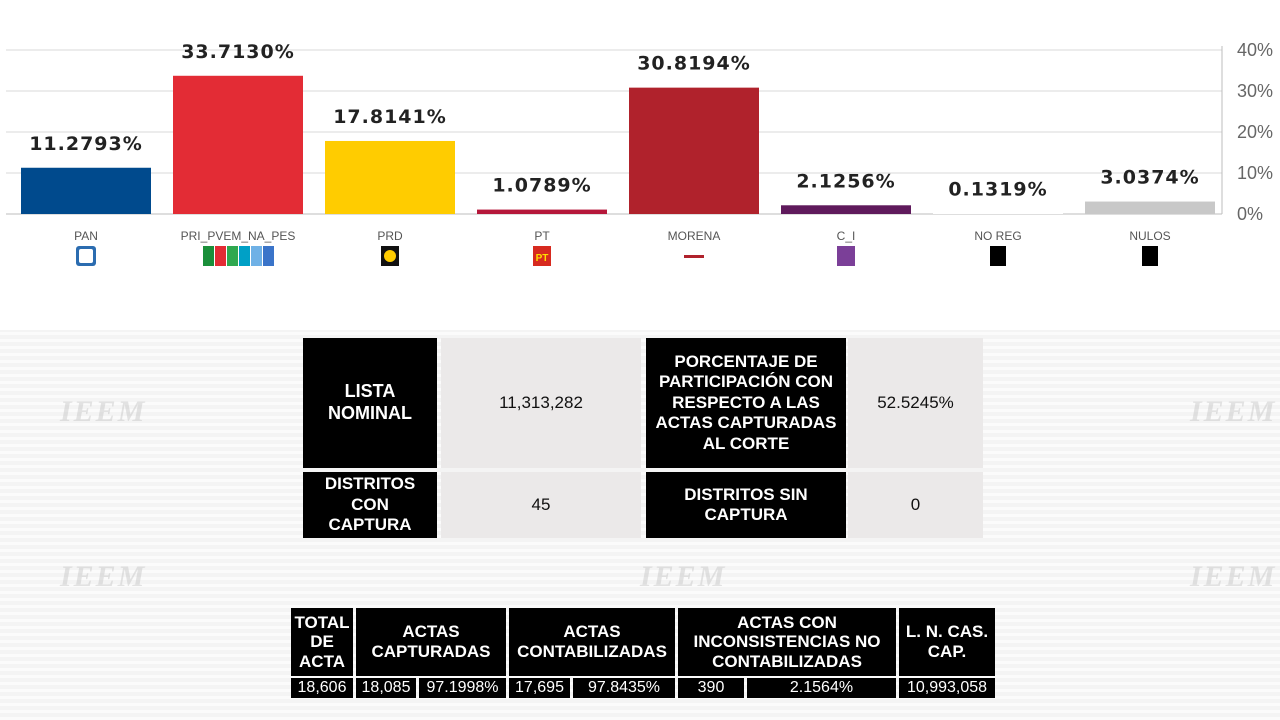  Describe the element at coordinates (370, 505) in the screenshot. I see `distritos-con-label: DISTRITOS CON CAPTURA` at that location.